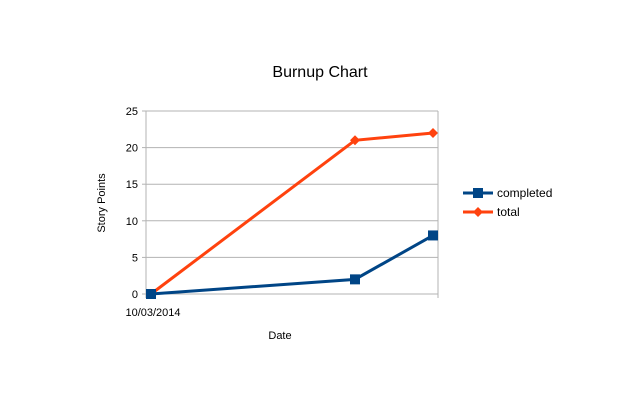 Image resolution: width=640 pixels, height=400 pixels. What do you see at coordinates (524, 193) in the screenshot?
I see `legend-label: completed` at bounding box center [524, 193].